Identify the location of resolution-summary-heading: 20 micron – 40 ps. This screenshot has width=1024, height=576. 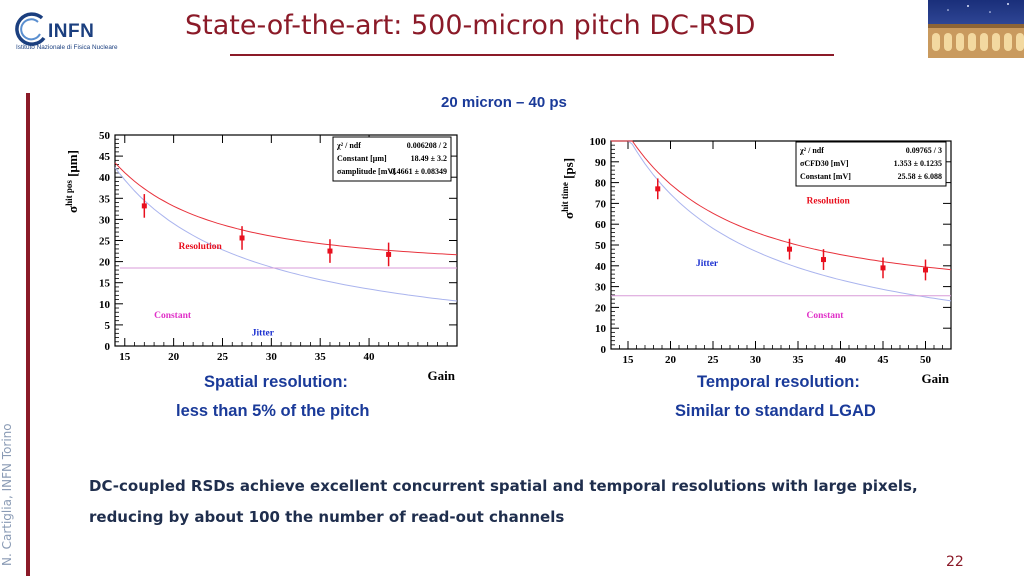
(504, 102).